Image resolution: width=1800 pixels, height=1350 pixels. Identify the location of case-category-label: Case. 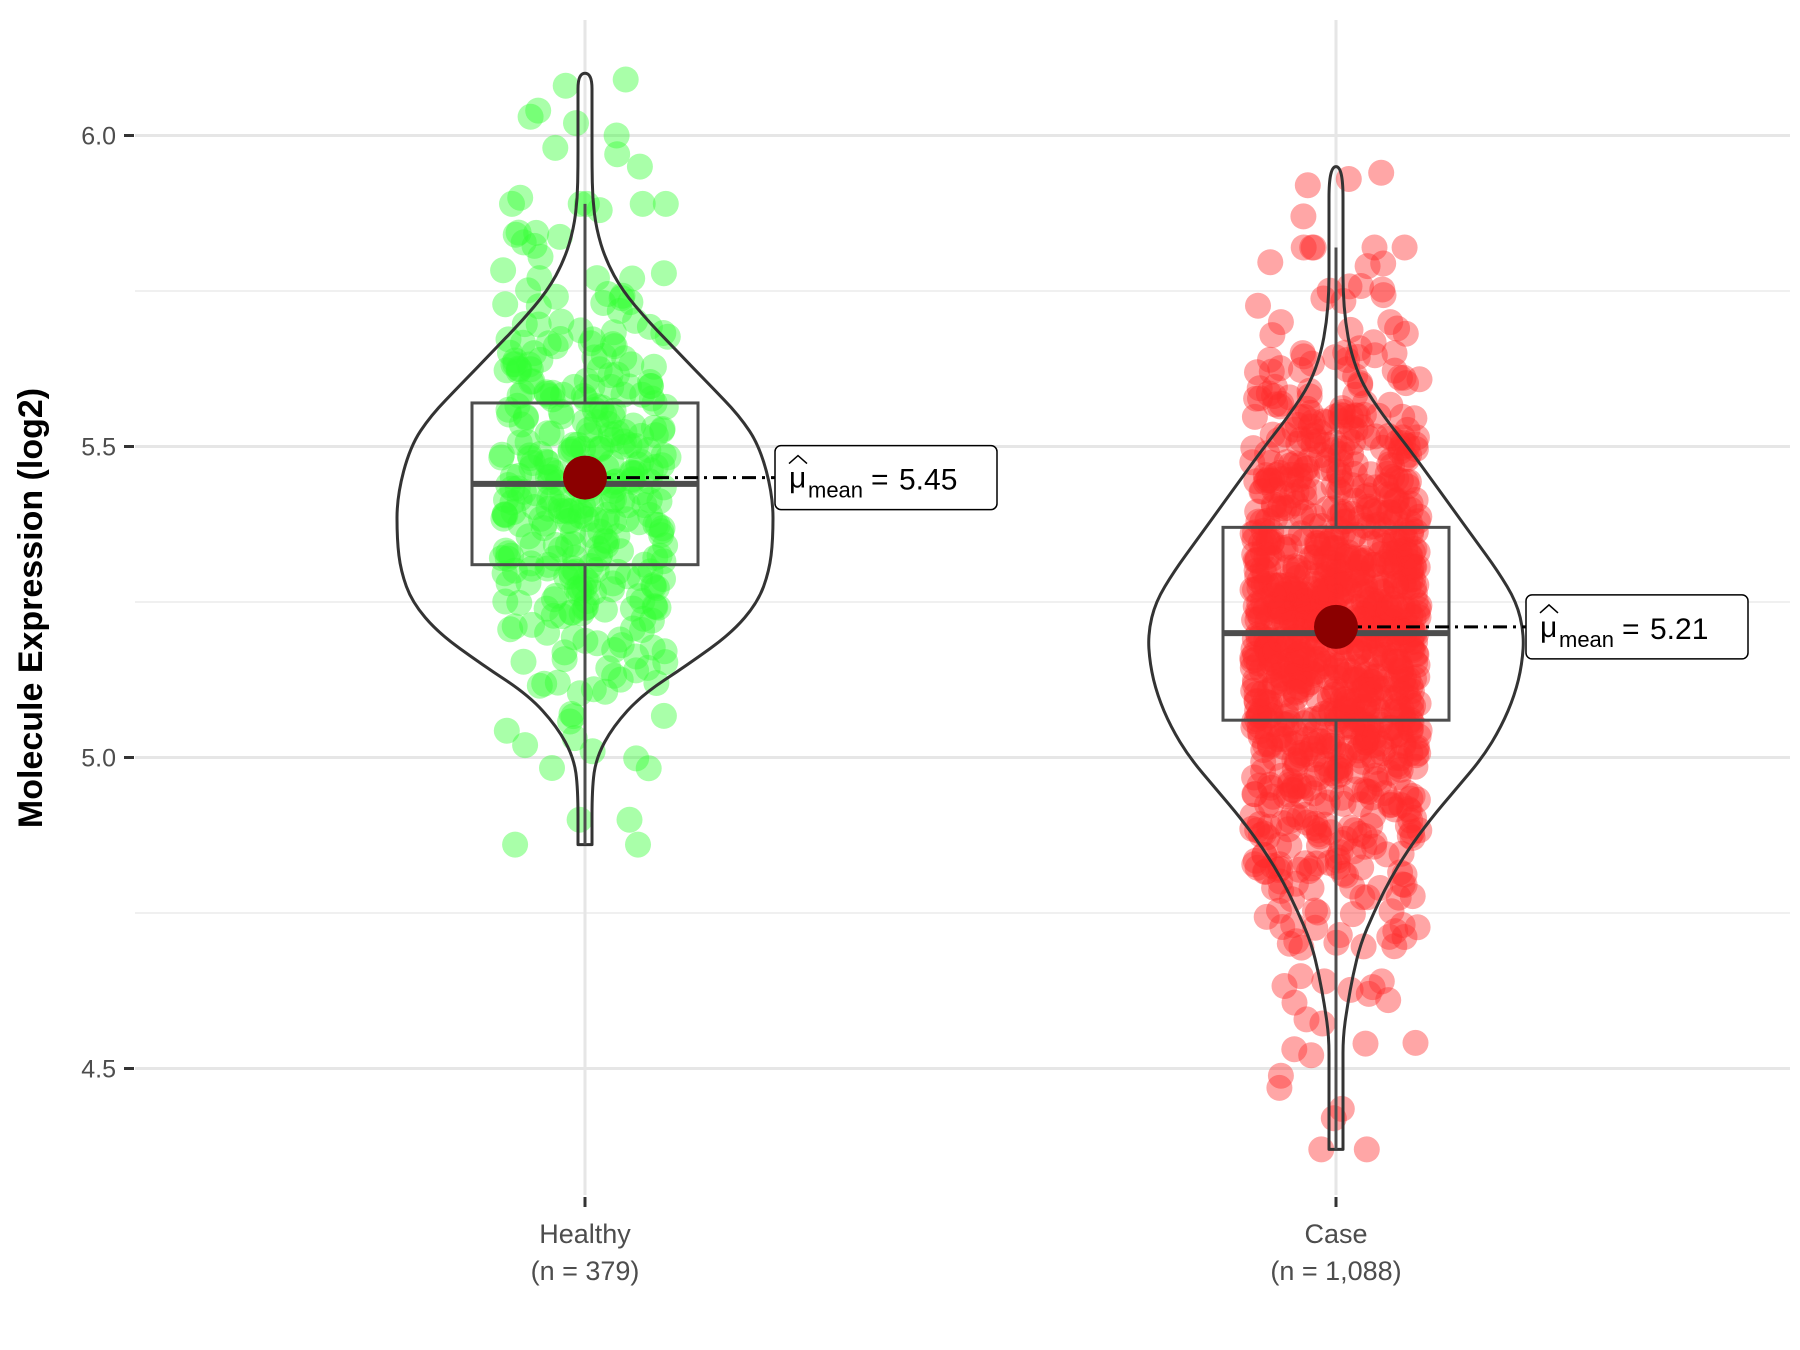
(1335, 1234).